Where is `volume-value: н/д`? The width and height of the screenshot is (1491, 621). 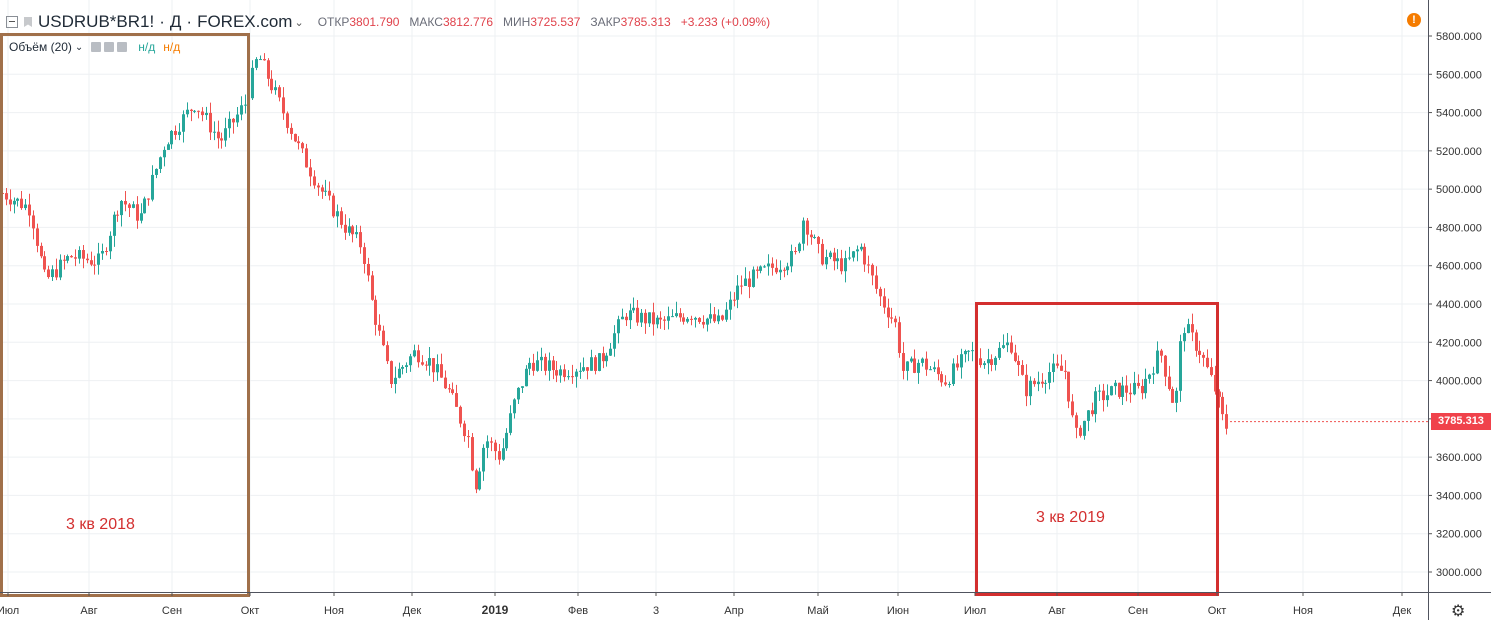 volume-value: н/д is located at coordinates (147, 47).